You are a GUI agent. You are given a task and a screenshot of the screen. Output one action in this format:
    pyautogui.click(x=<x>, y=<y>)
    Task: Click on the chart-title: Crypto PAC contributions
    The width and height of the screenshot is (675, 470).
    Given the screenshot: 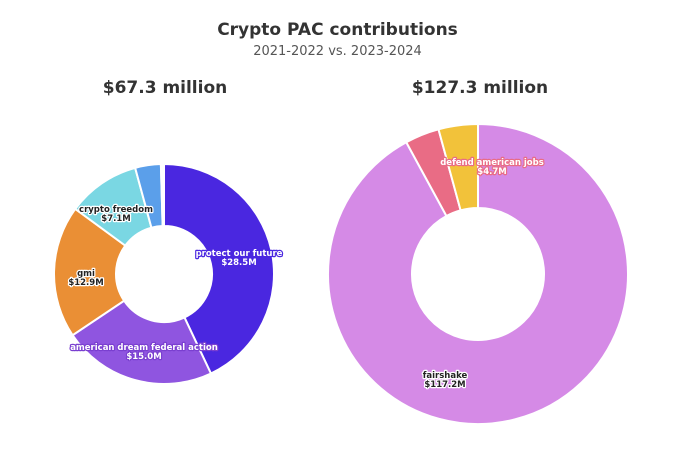 What is the action you would take?
    pyautogui.click(x=337, y=30)
    